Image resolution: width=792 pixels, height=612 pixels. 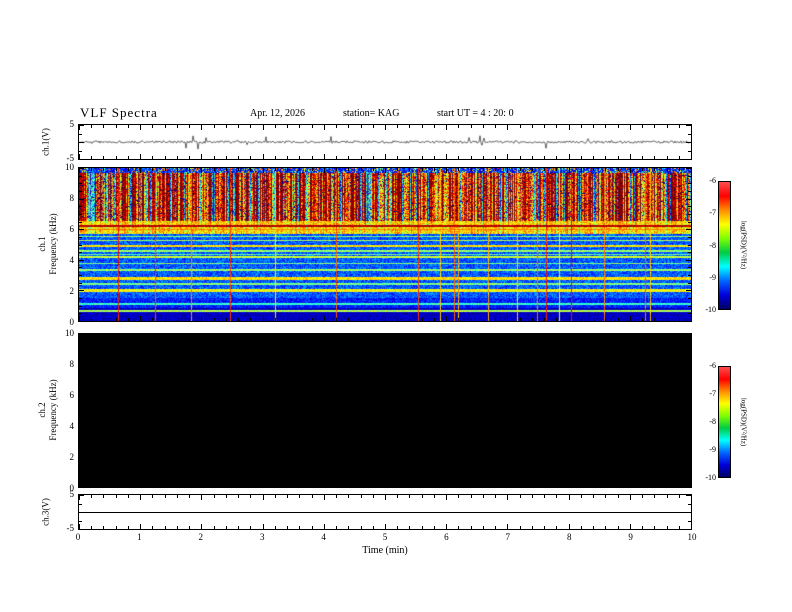 What do you see at coordinates (69, 167) in the screenshot?
I see `freq-tick-label-ch1: 10` at bounding box center [69, 167].